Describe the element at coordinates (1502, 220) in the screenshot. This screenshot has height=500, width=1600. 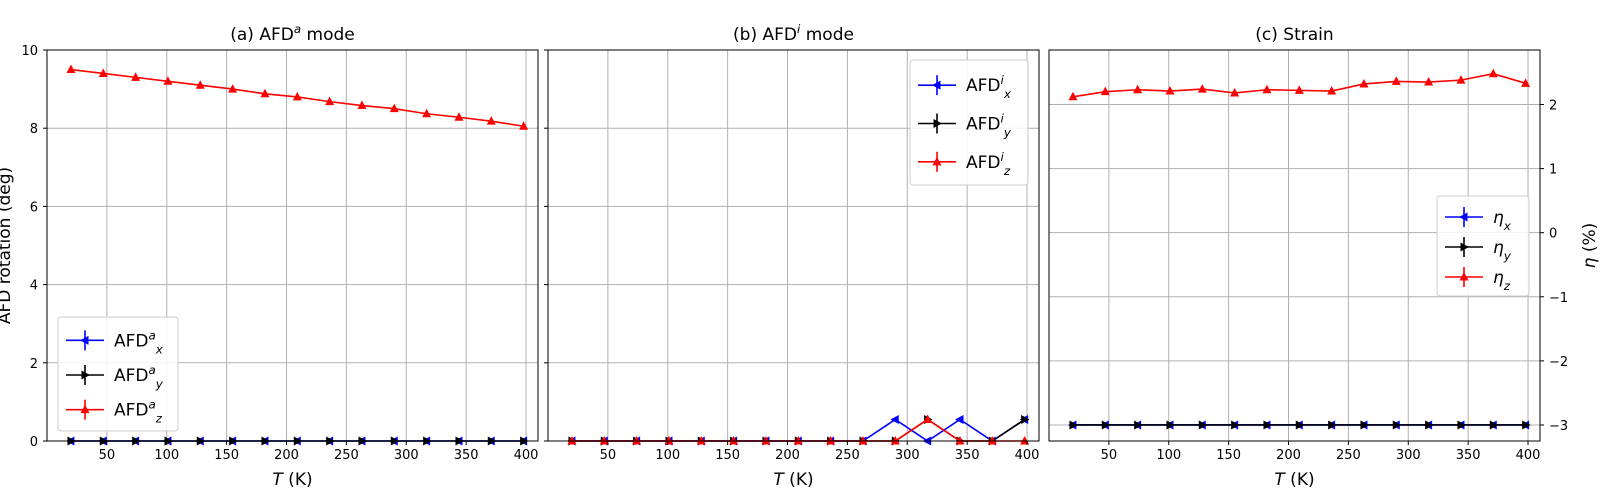
I see `legend-label: ηx` at that location.